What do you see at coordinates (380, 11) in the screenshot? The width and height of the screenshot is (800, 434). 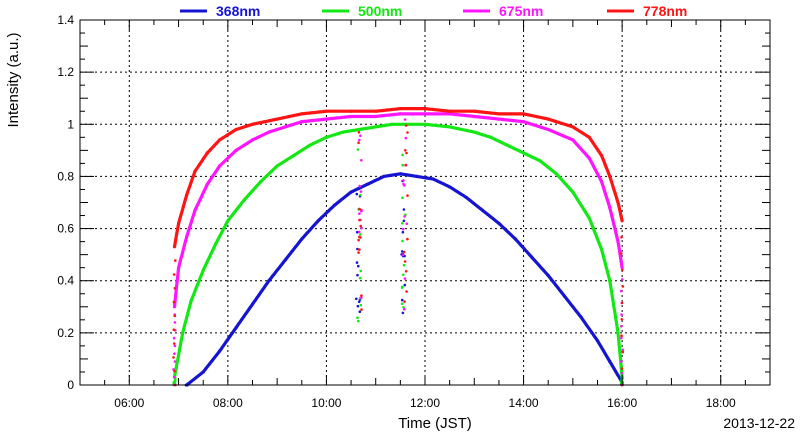 I see `legend-label-500nm: 500nm` at bounding box center [380, 11].